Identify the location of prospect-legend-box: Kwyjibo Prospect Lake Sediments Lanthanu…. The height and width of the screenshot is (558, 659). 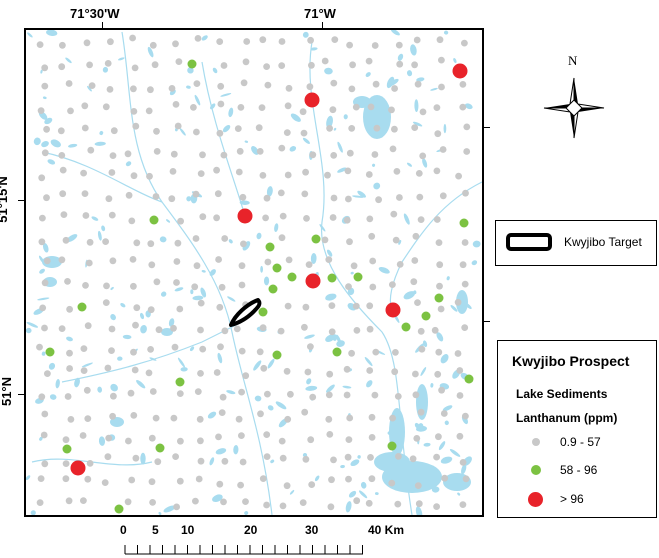
(577, 429).